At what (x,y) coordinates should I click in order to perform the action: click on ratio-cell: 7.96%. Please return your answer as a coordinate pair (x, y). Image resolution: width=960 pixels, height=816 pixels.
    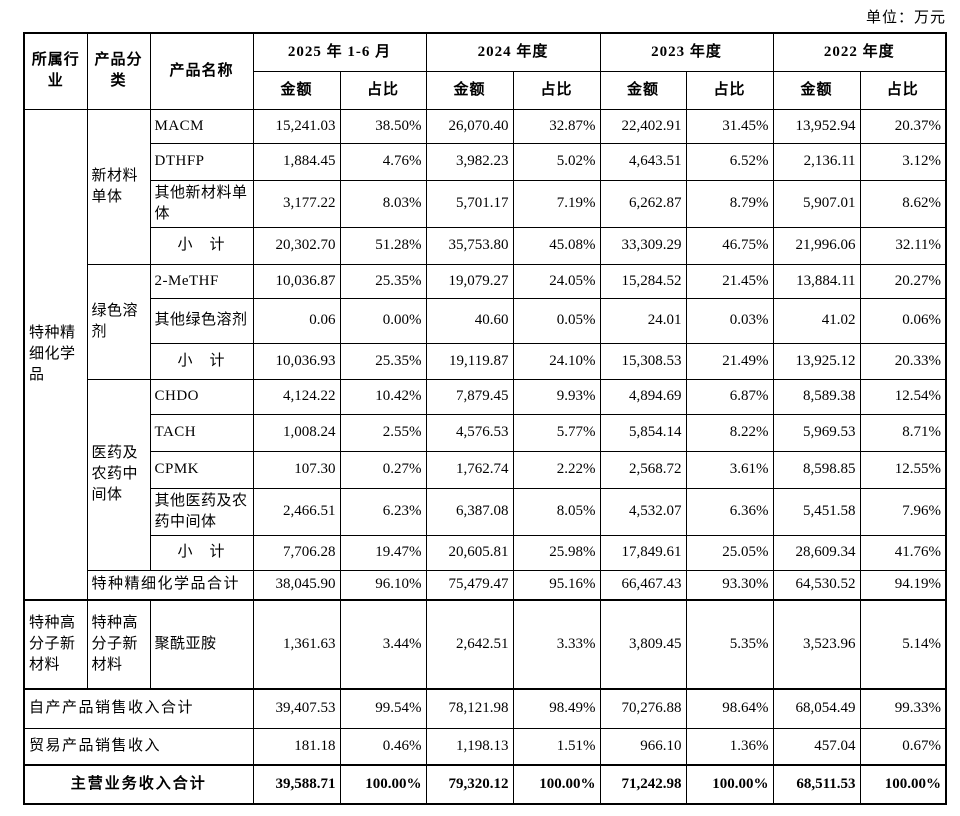
    Looking at the image, I should click on (903, 511).